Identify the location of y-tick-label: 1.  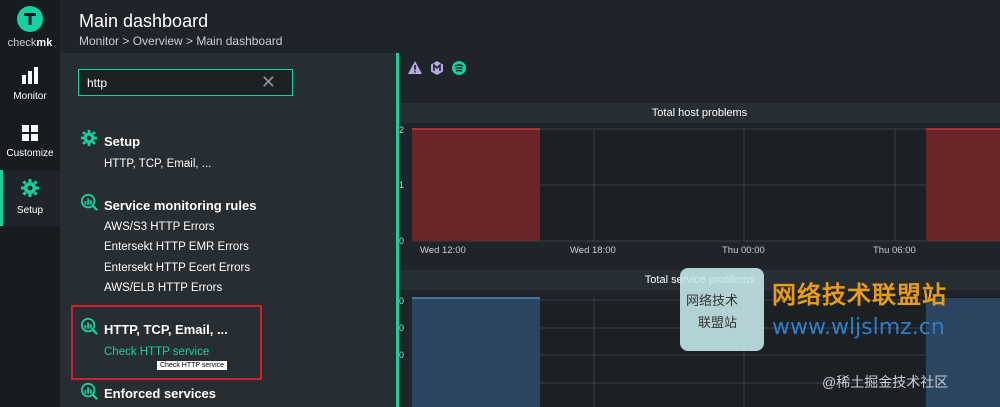
(402, 185).